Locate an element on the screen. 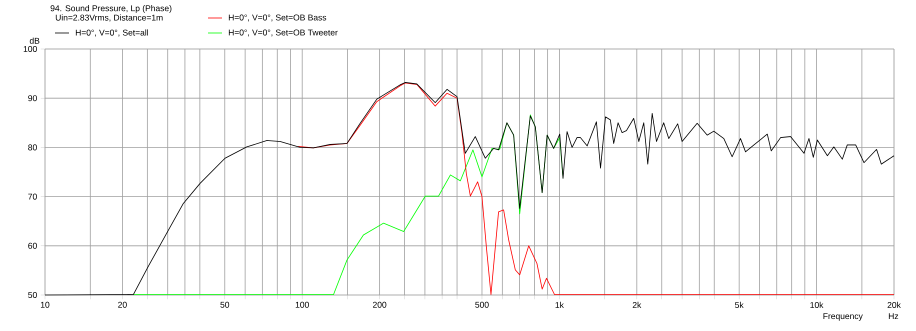 Image resolution: width=916 pixels, height=331 pixels. x-tick-label: 10k is located at coordinates (817, 305).